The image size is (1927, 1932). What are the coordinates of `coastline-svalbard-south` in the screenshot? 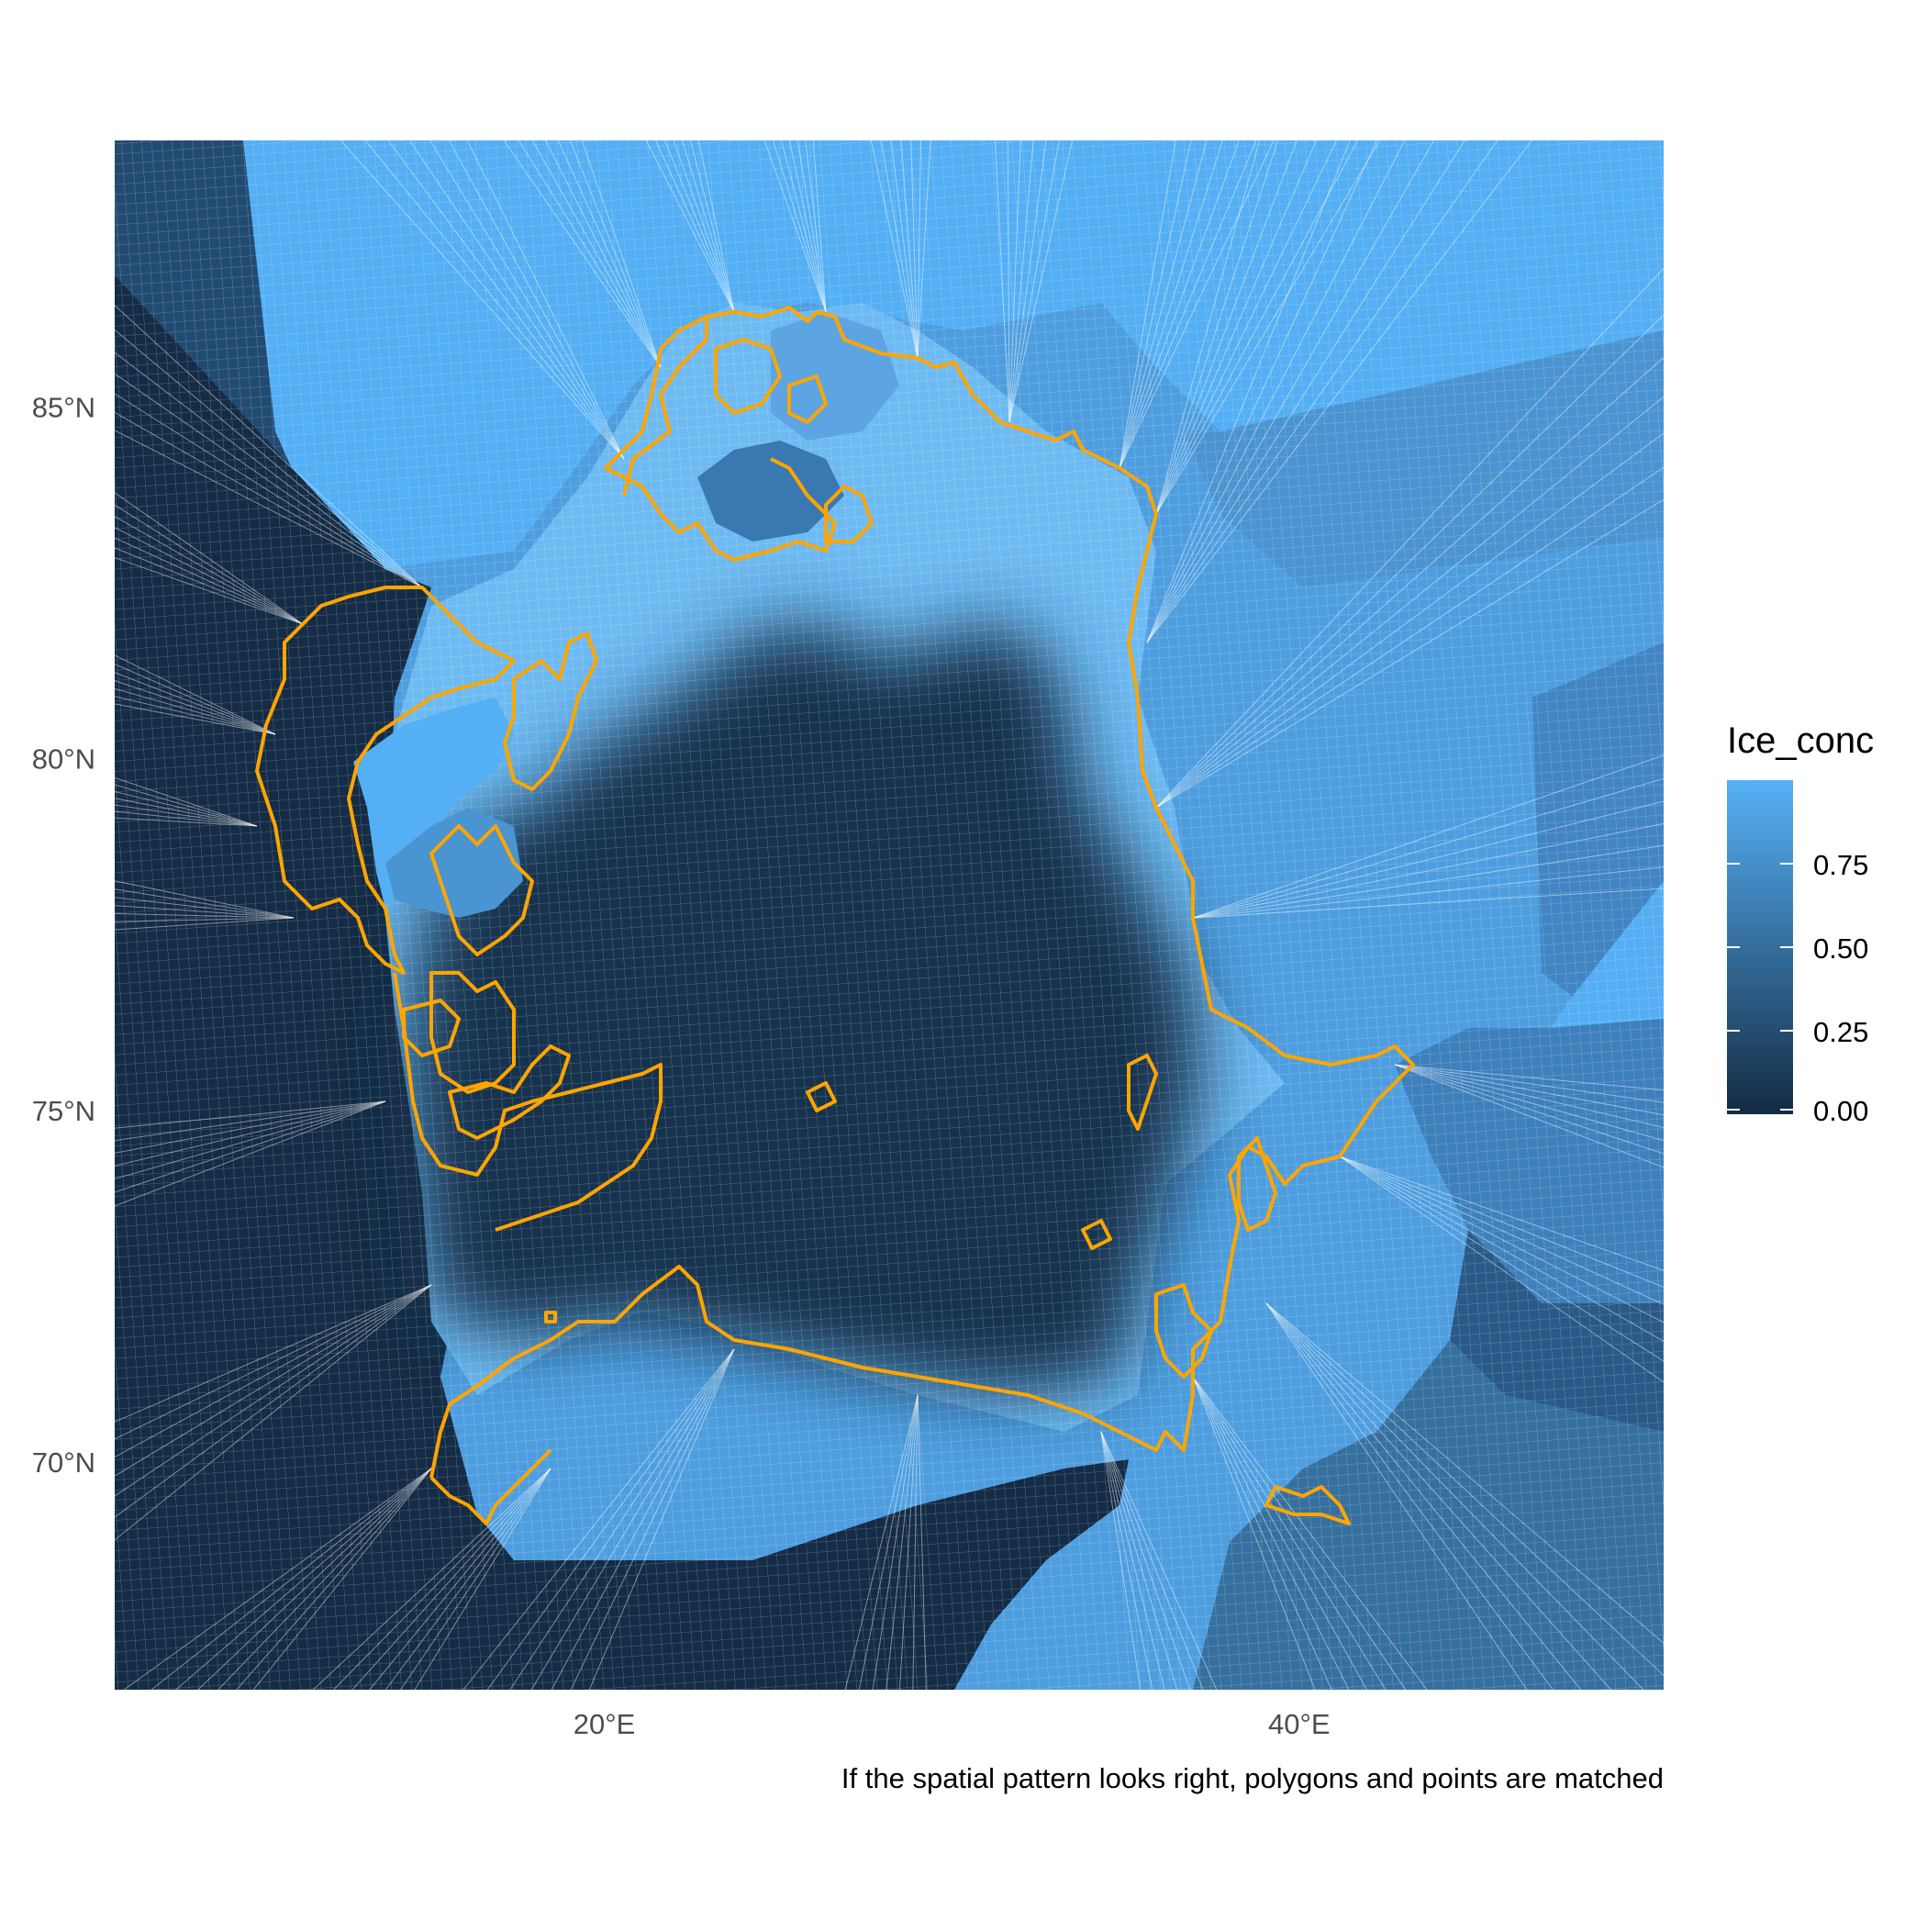 It's located at (528, 1102).